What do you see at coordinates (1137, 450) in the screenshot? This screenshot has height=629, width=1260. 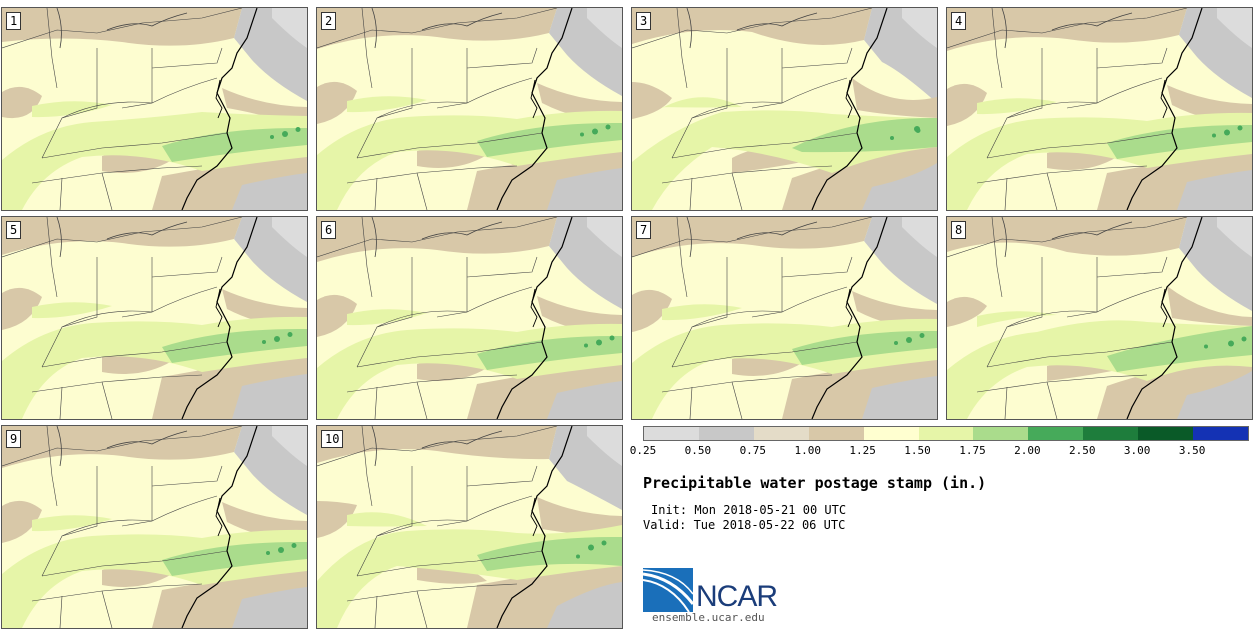 I see `colorbar-tick-label: 3.00` at bounding box center [1137, 450].